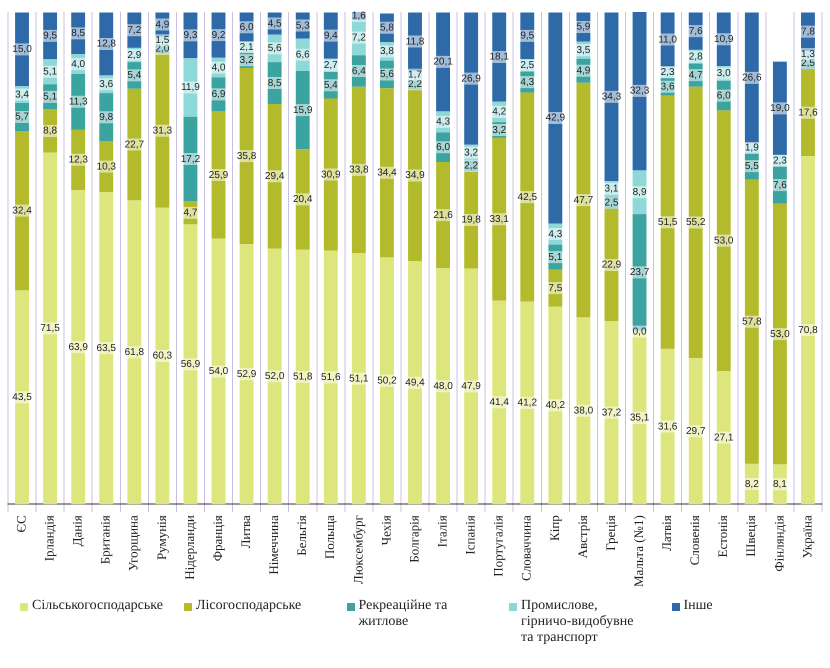 The width and height of the screenshot is (830, 668). Describe the element at coordinates (247, 47) in the screenshot. I see `data-label: 2,1` at that location.